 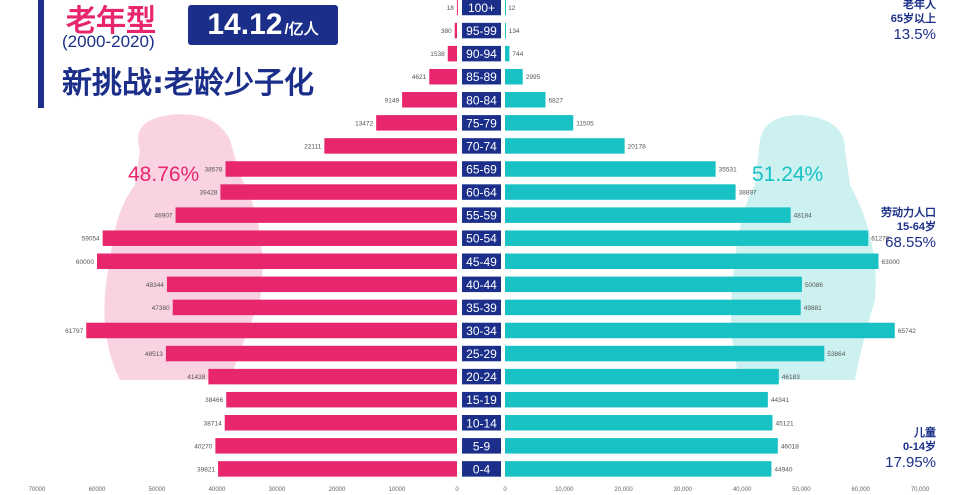 What do you see at coordinates (880, 239) in the screenshot?
I see `male-value-label: 61276` at bounding box center [880, 239].